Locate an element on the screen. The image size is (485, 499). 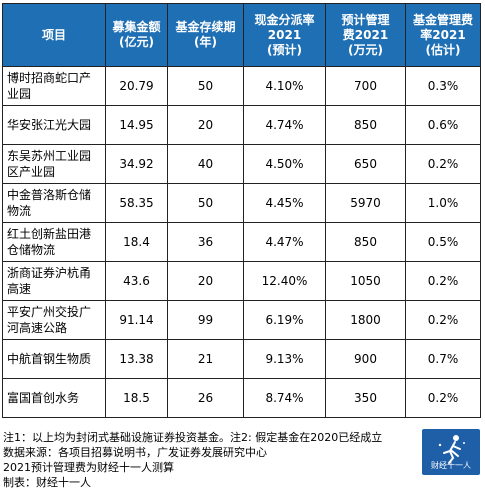
amount-cell: 58.35 is located at coordinates (136, 203).